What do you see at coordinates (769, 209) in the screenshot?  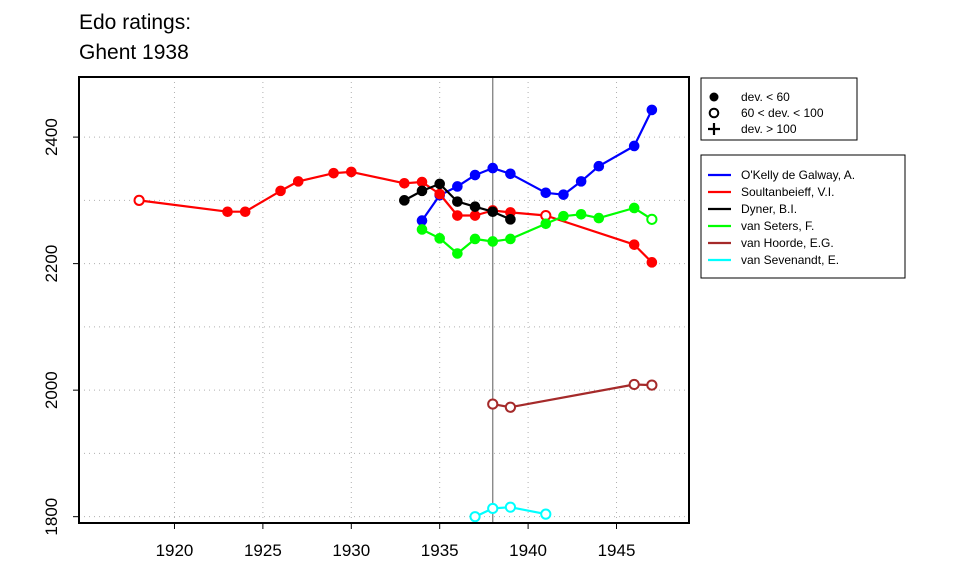 I see `series-legend-label: Dyner, B.I.` at bounding box center [769, 209].